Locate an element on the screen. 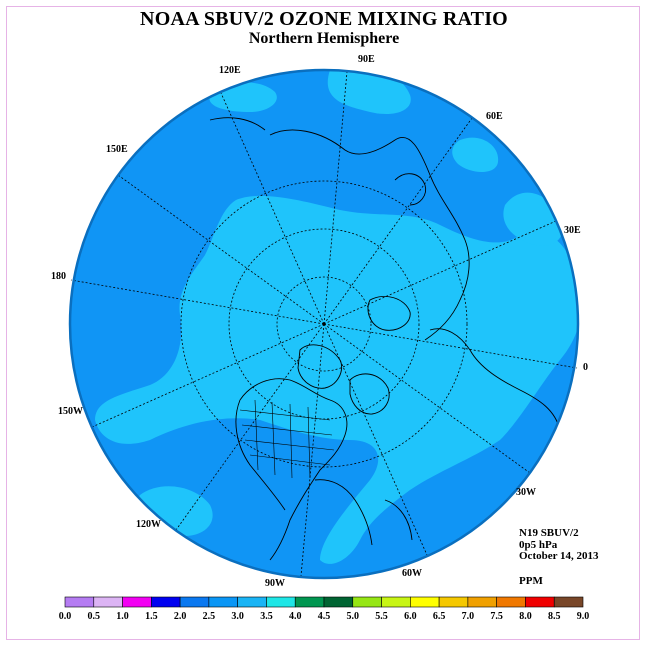  lon-label-30e: 30E is located at coordinates (572, 230).